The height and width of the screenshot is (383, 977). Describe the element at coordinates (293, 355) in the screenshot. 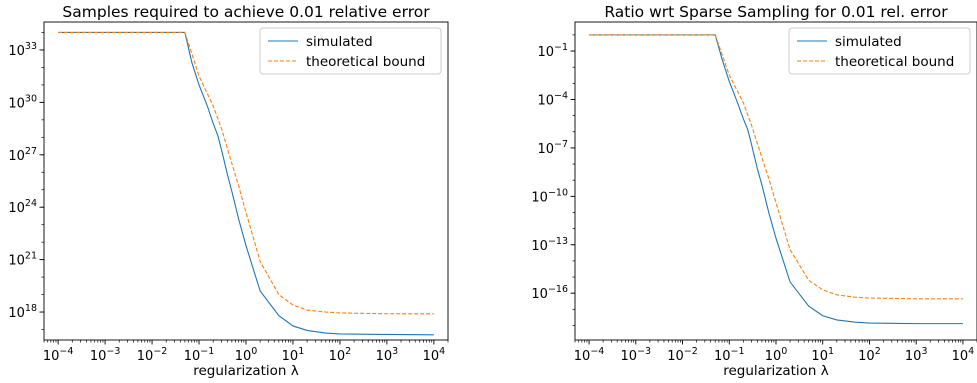

I see `left-x-tick-label: 10¹` at that location.